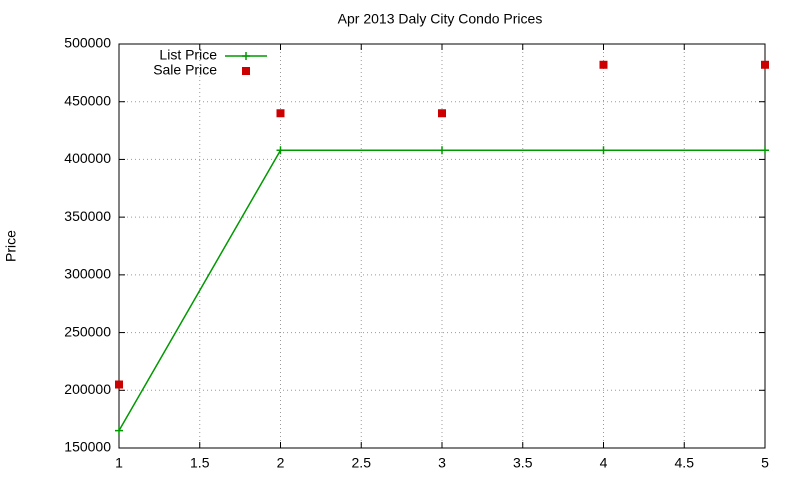 The image size is (800, 480). I want to click on y-tick-label: 150000, so click(87, 447).